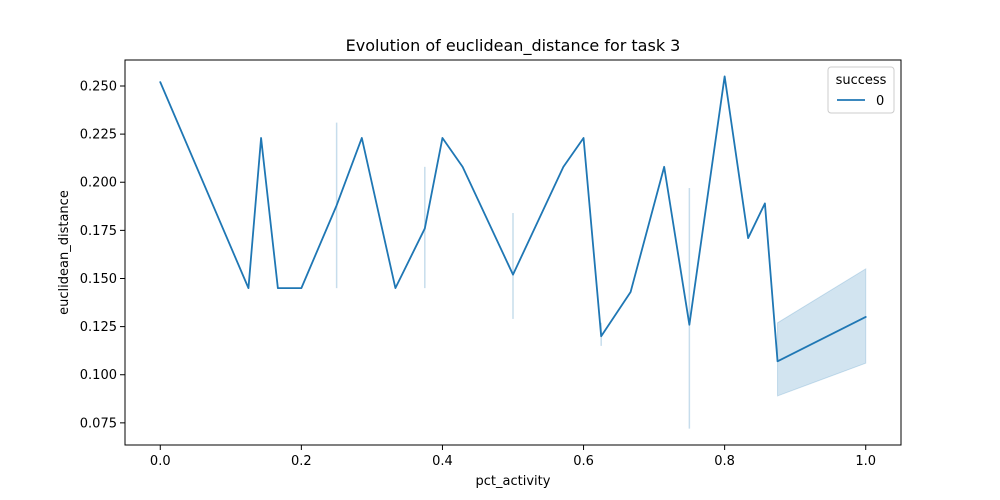 Image resolution: width=1000 pixels, height=500 pixels. Describe the element at coordinates (98, 375) in the screenshot. I see `y-tick-label: 0.100` at that location.